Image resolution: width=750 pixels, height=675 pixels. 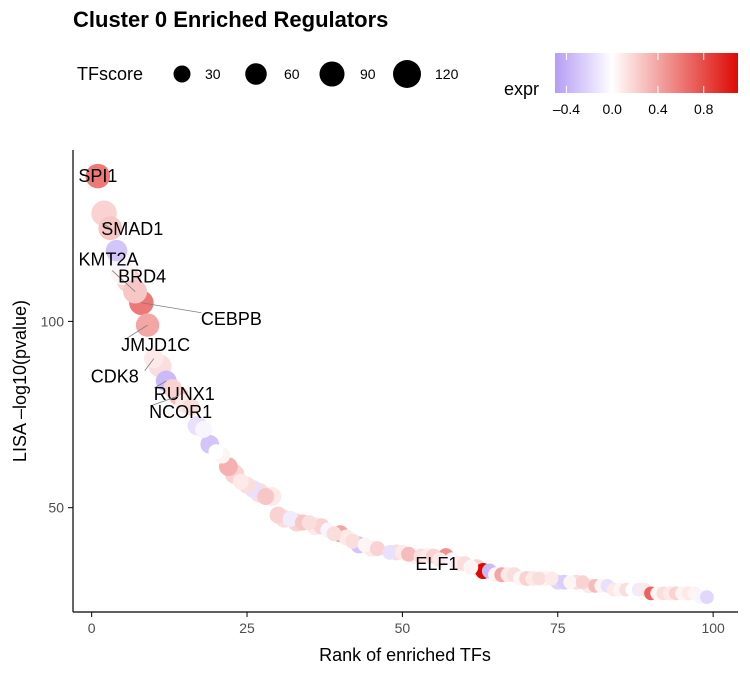 What do you see at coordinates (558, 628) in the screenshot?
I see `x-tick-label: 75` at bounding box center [558, 628].